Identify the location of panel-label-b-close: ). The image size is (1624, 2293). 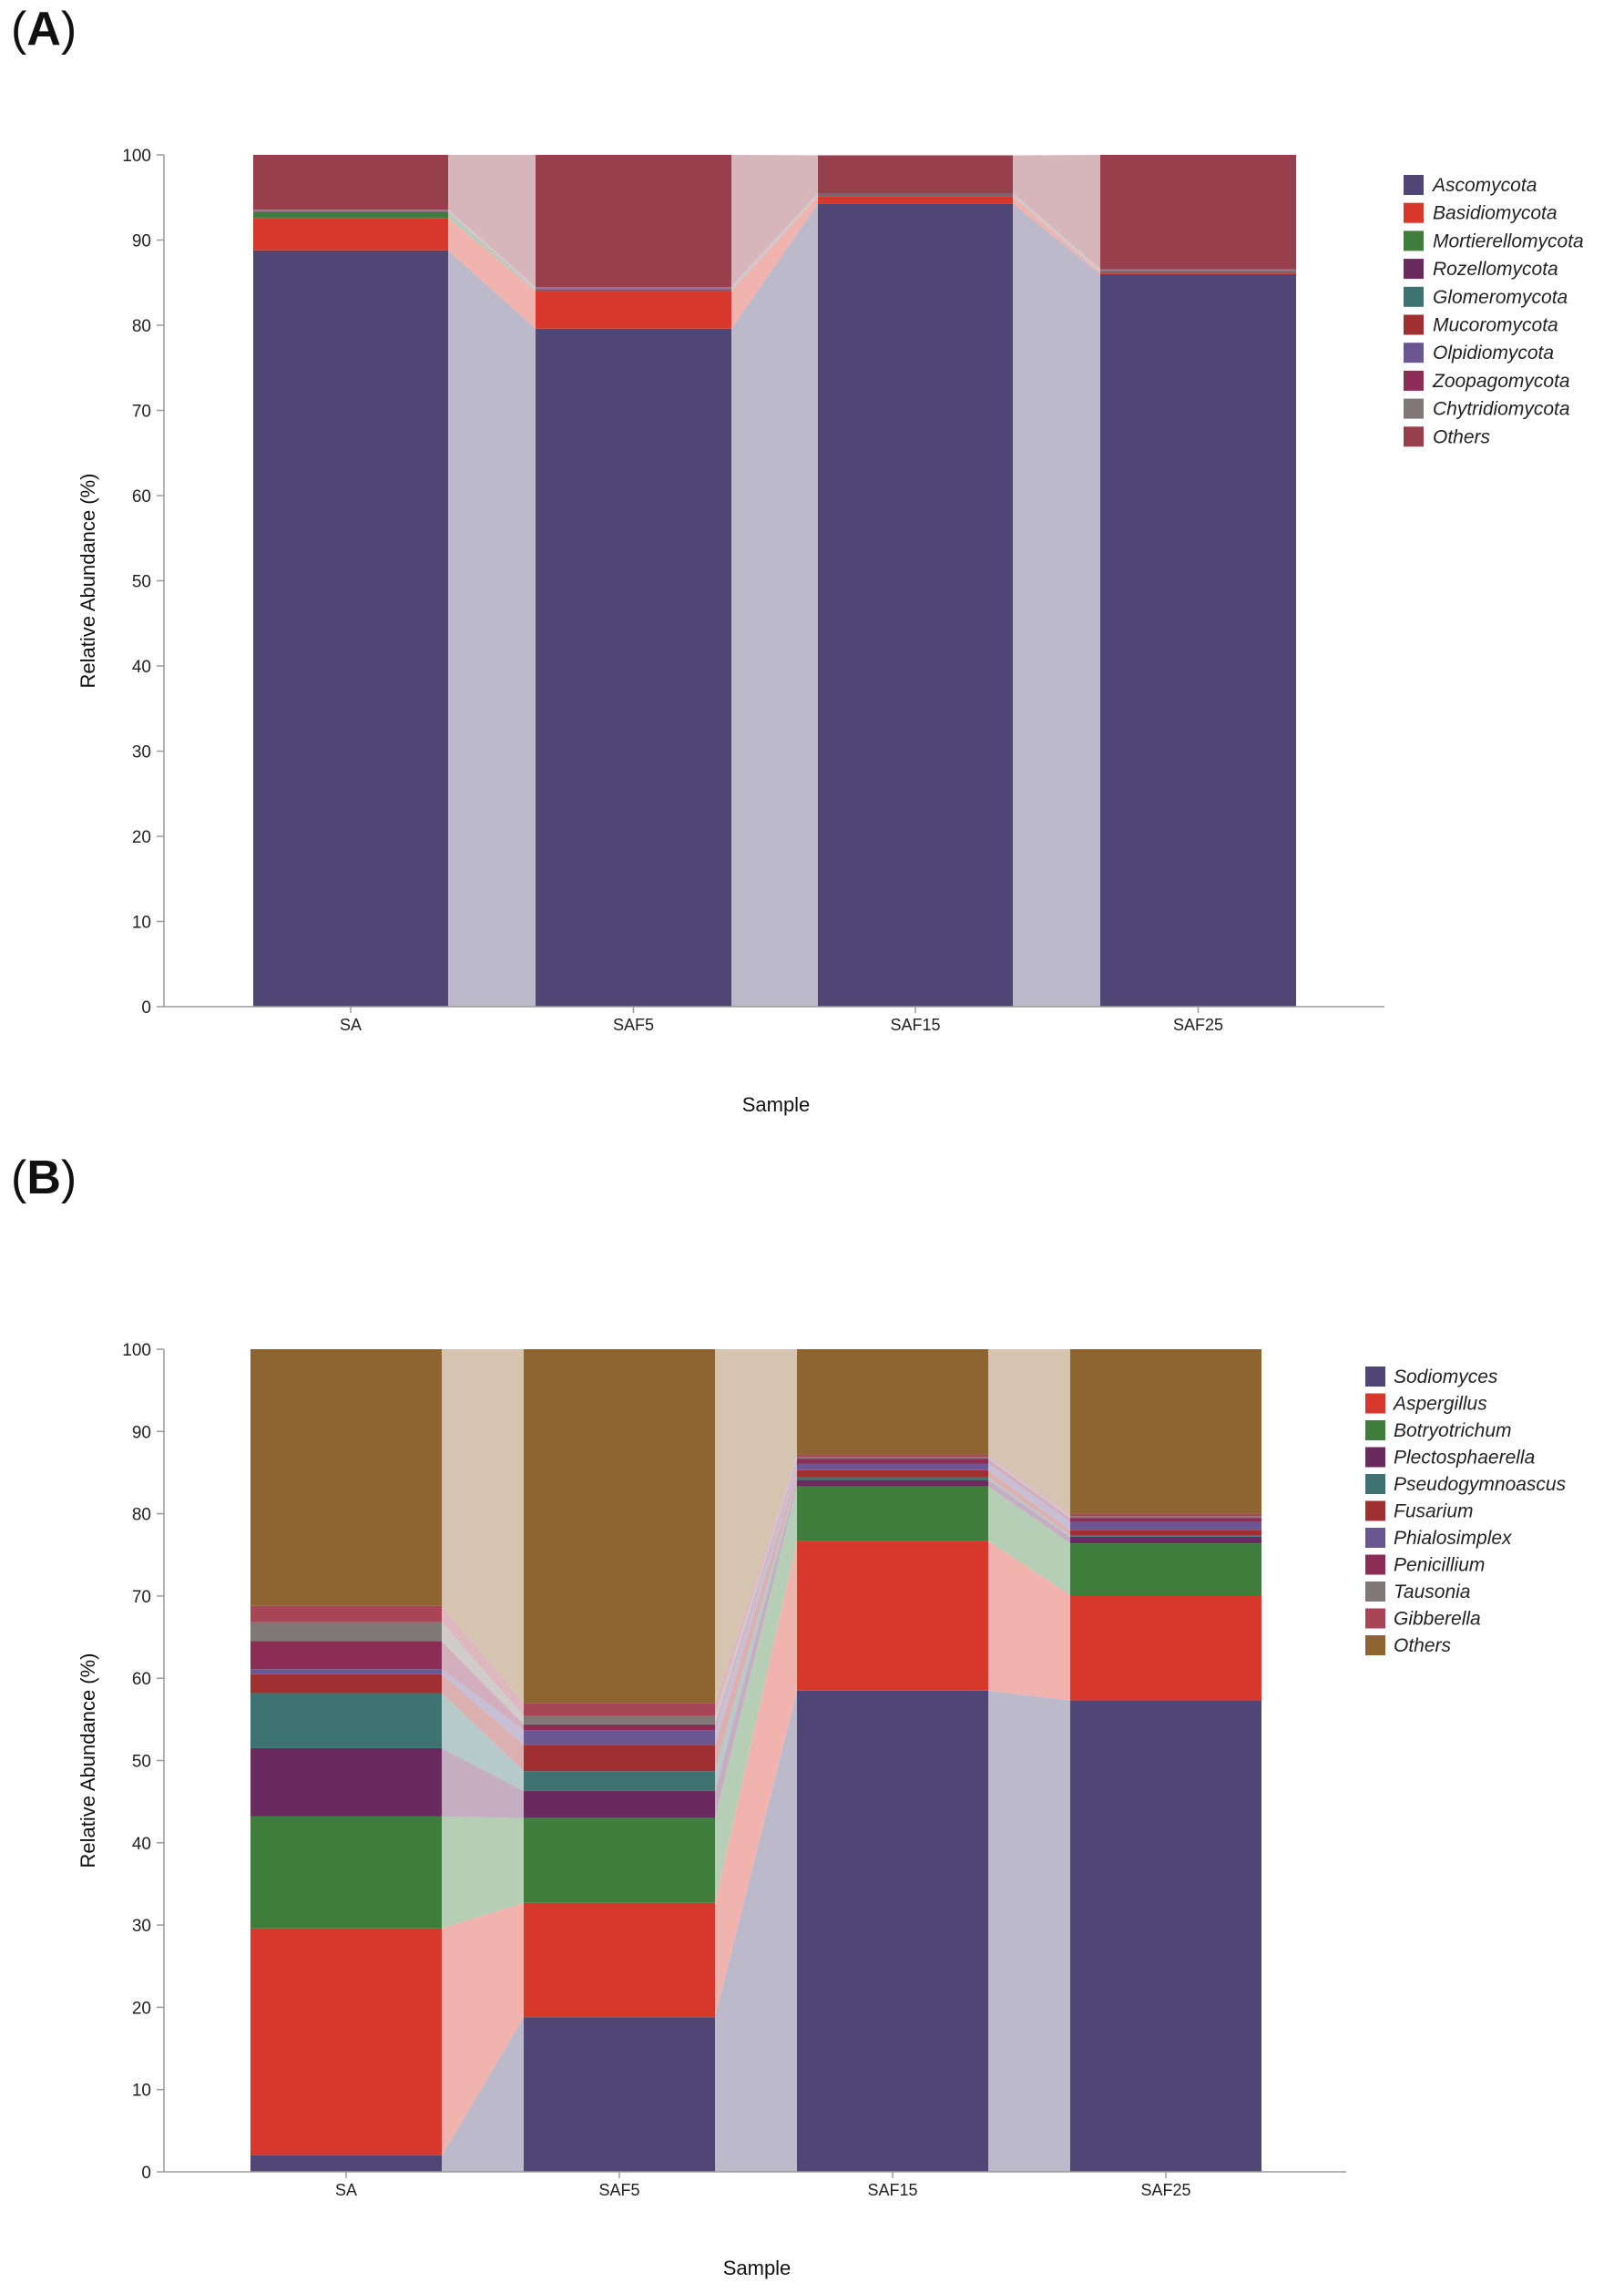
(68, 1178).